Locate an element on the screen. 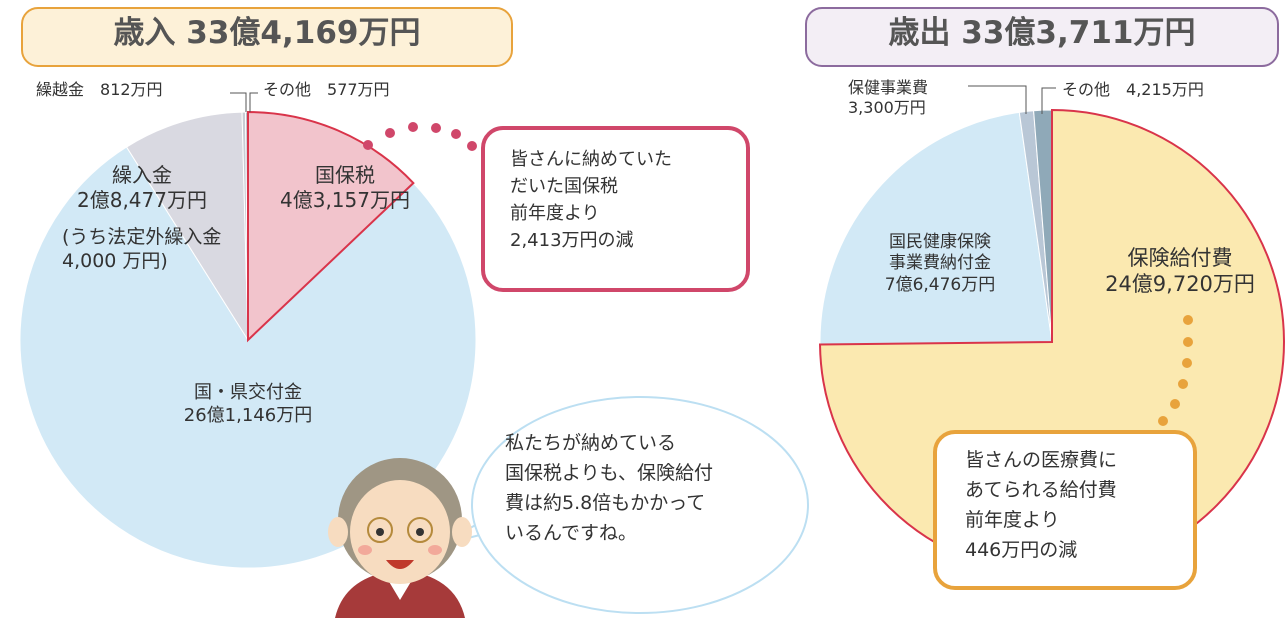 The width and height of the screenshot is (1288, 618). value-label: 26億1,146万円 is located at coordinates (248, 415).